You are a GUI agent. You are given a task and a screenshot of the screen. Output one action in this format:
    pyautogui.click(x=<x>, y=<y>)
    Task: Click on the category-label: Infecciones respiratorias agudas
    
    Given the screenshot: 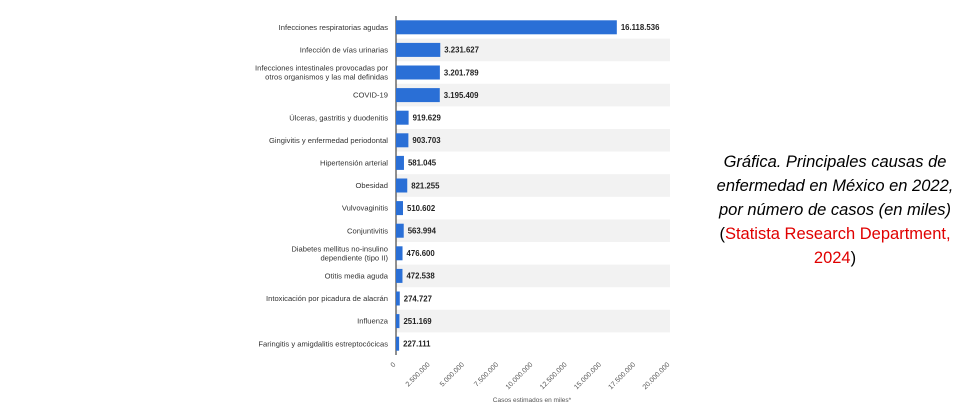 What is the action you would take?
    pyautogui.click(x=334, y=27)
    